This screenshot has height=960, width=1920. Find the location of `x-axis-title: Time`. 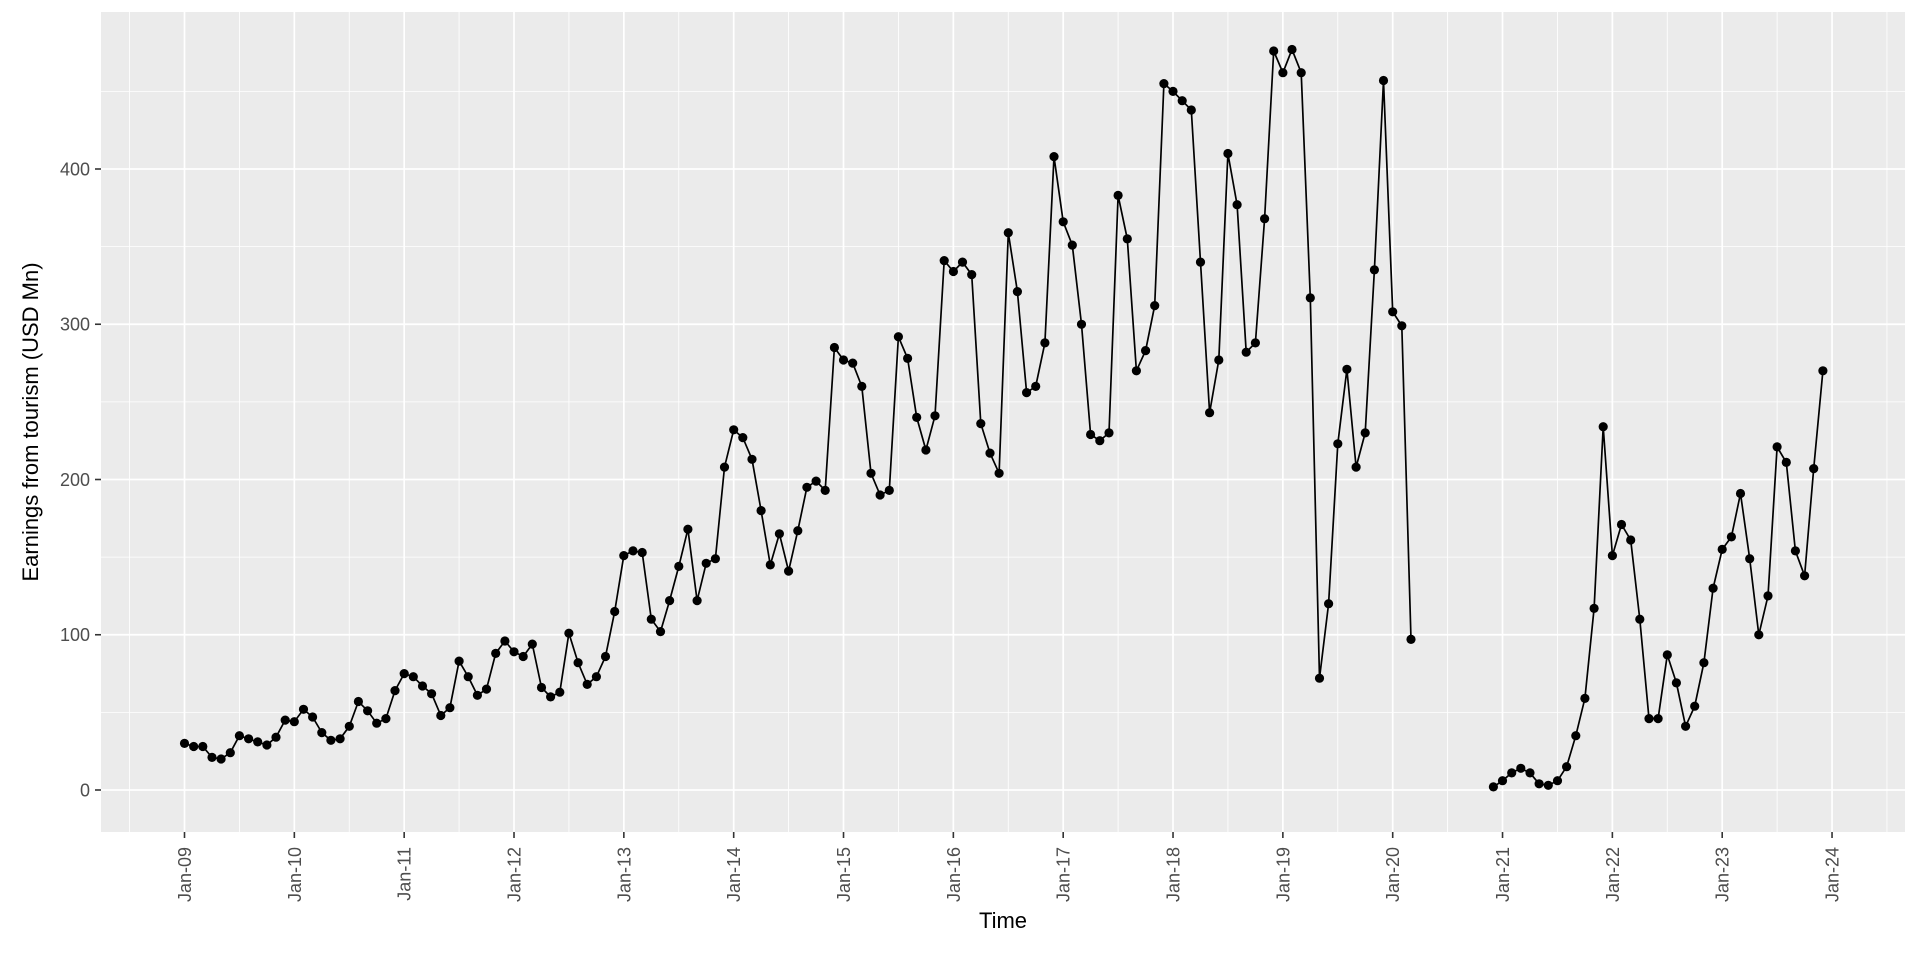

x-axis-title: Time is located at coordinates (1003, 920).